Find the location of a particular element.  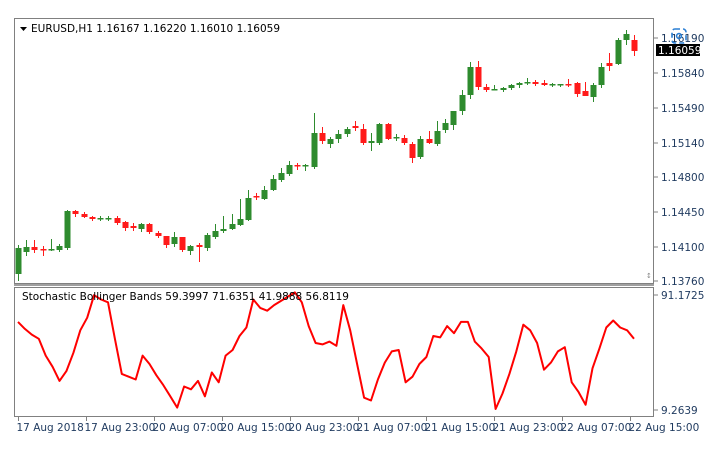

camera-icon is located at coordinates (679, 36).